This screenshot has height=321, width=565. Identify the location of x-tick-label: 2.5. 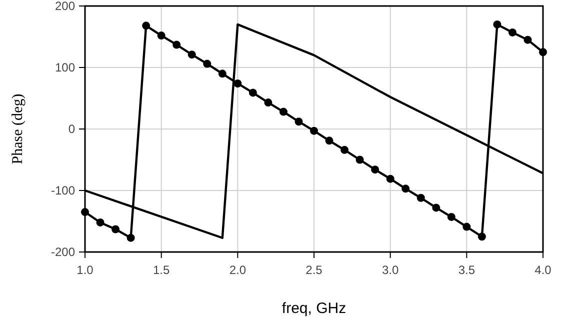
(314, 270).